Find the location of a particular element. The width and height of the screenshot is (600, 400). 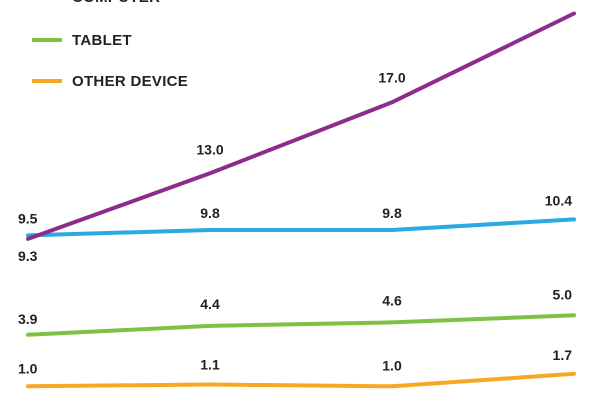

value-label: 9.5 is located at coordinates (28, 218).